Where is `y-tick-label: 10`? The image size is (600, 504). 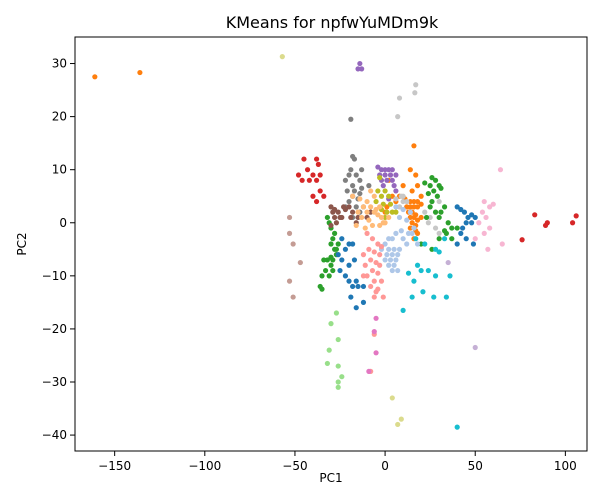
y-tick-label: 10 is located at coordinates (59, 170).